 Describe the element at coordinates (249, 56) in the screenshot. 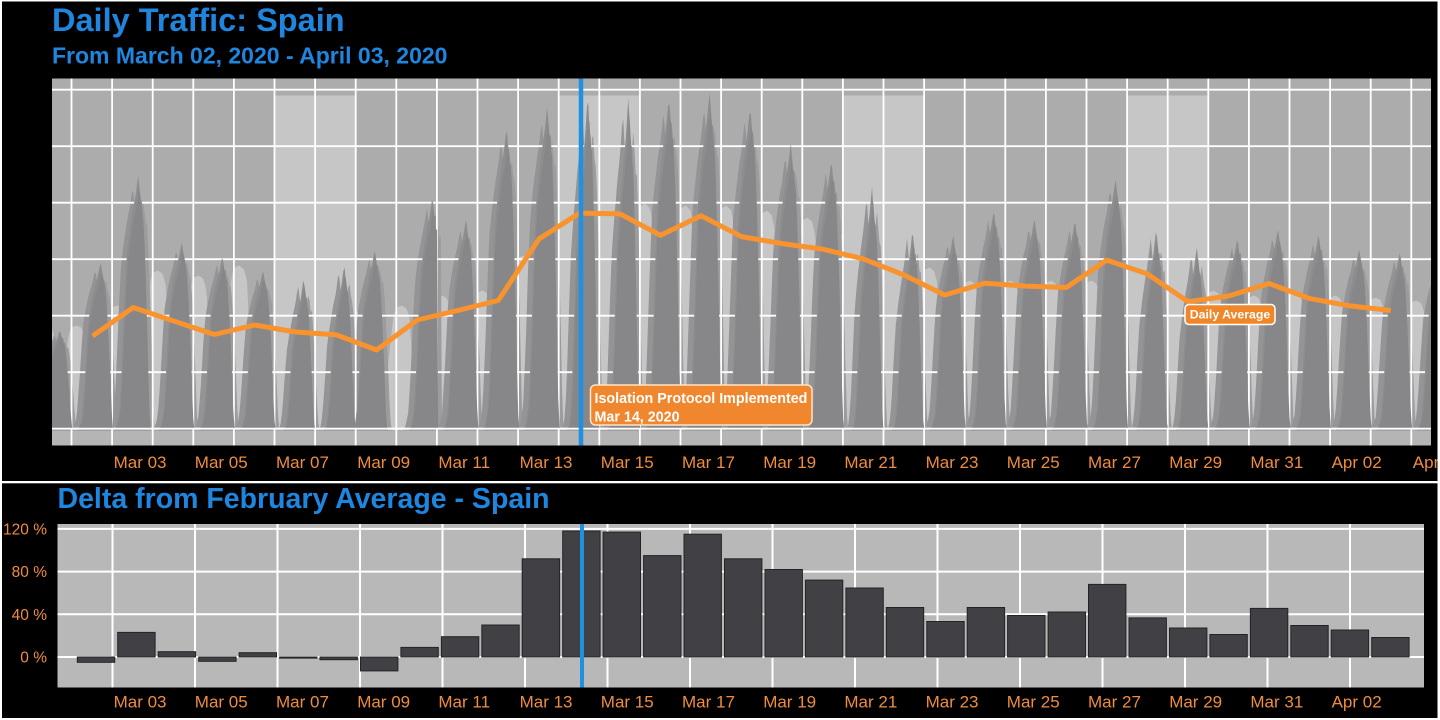

I see `svg-text:From March 02, 2020 - April 03: From March 02, 2020 - April 03, 2020` at that location.